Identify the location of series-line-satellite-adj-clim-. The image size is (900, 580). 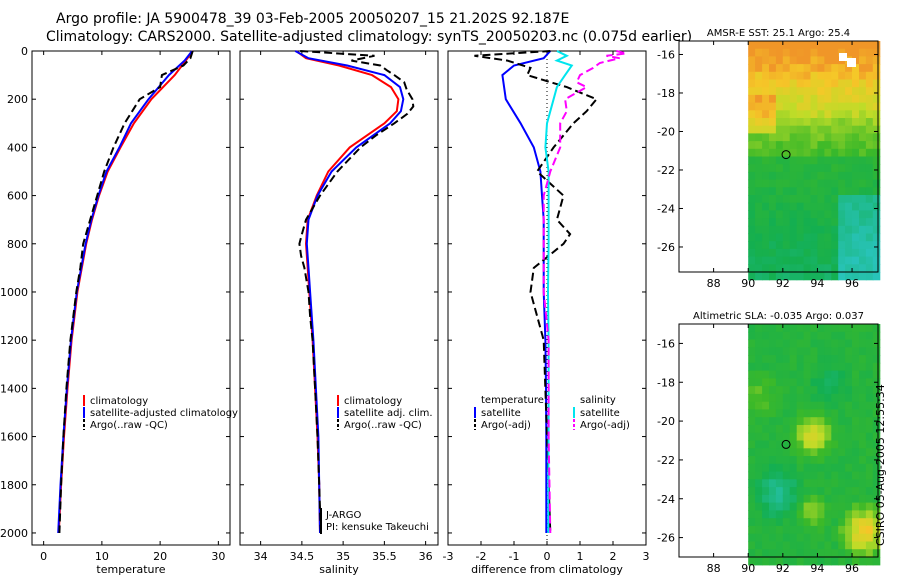
(349, 292).